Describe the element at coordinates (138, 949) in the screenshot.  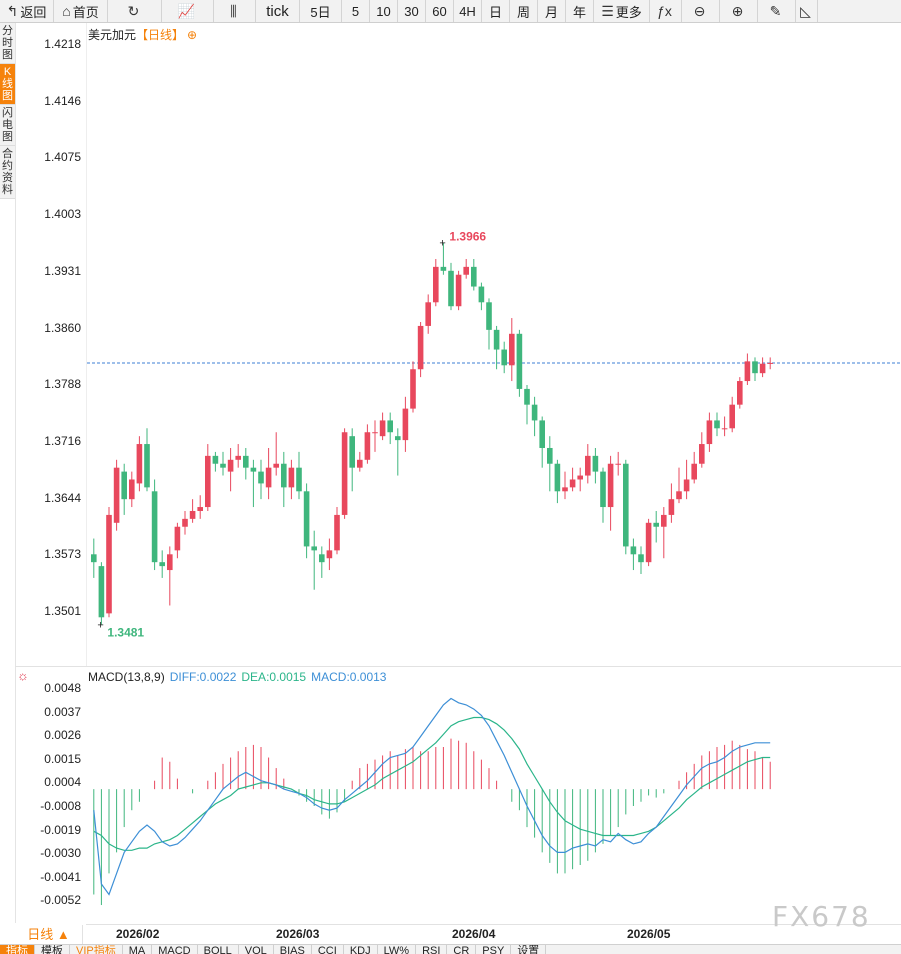
I see `indicator-tab: MA` at that location.